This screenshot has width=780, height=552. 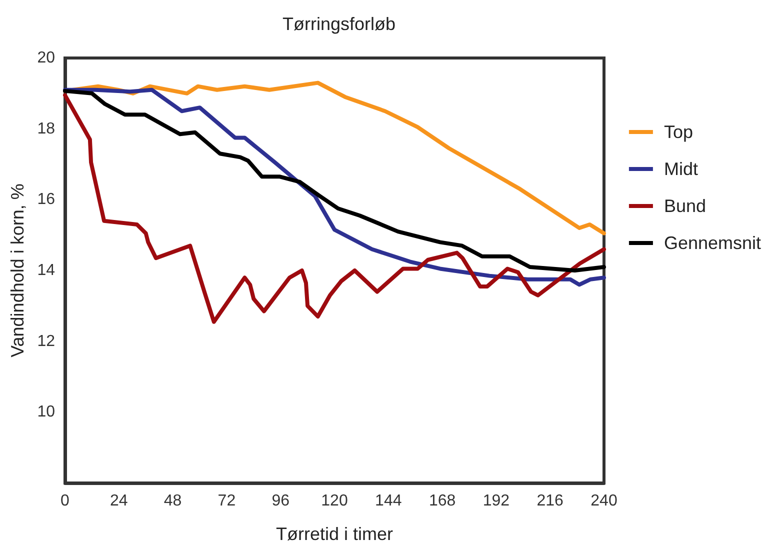 What do you see at coordinates (713, 243) in the screenshot?
I see `legend-label: Gennemsnit` at bounding box center [713, 243].